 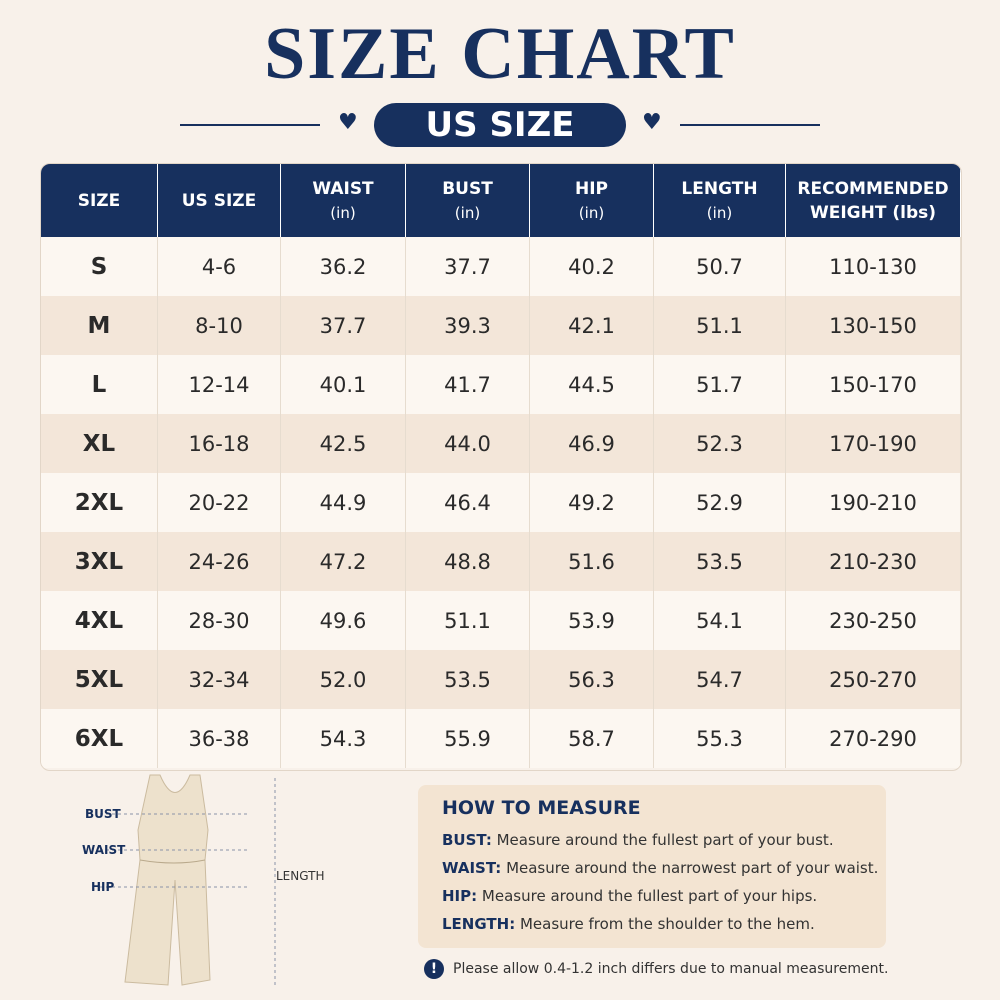 What do you see at coordinates (720, 620) in the screenshot?
I see `table-cell: 54.1` at bounding box center [720, 620].